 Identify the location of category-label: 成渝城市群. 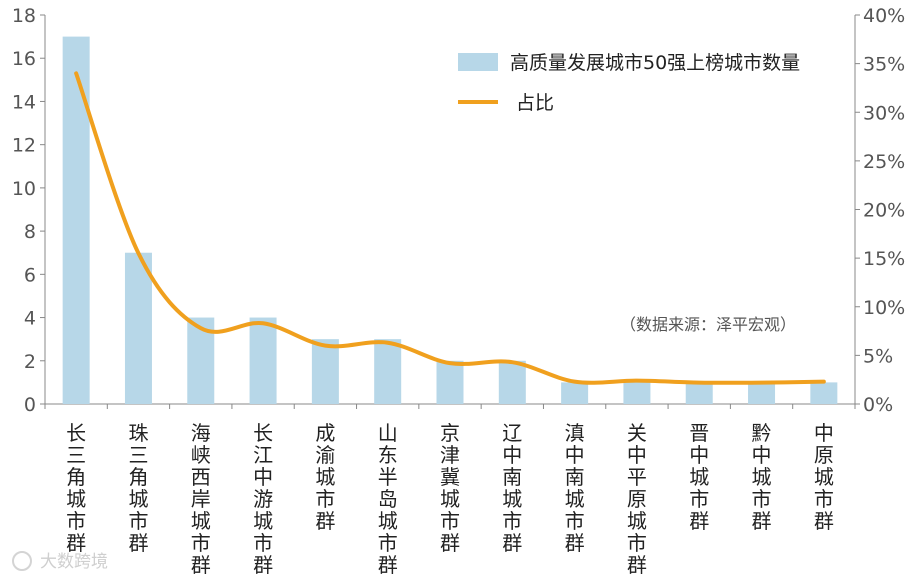
(325, 477).